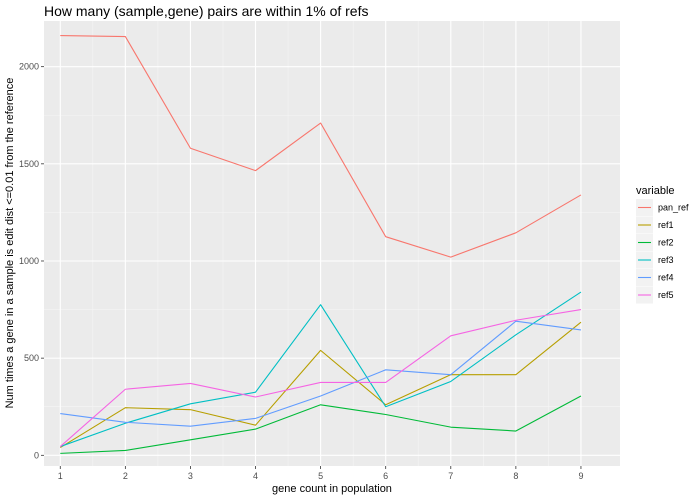 The width and height of the screenshot is (700, 500). Describe the element at coordinates (190, 476) in the screenshot. I see `x-tick-label: 3` at that location.